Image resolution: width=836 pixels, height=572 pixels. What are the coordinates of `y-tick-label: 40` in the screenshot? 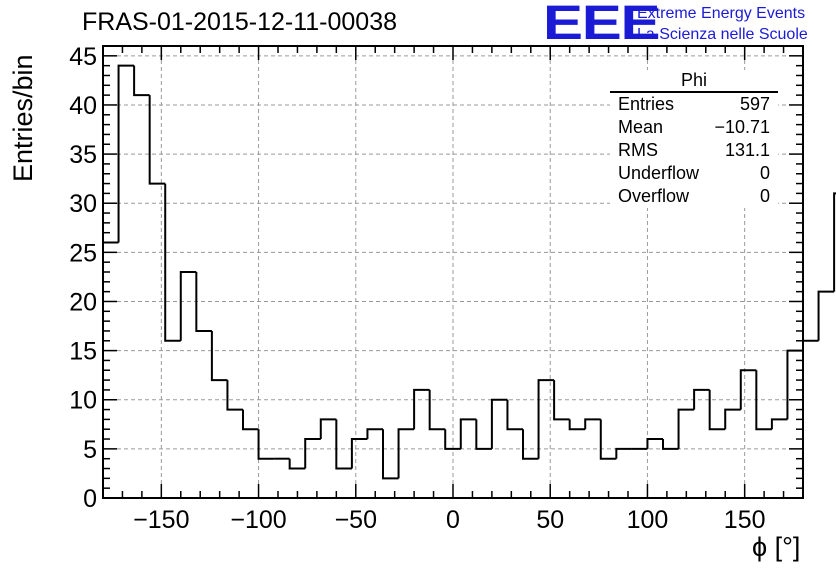 It's located at (83, 106).